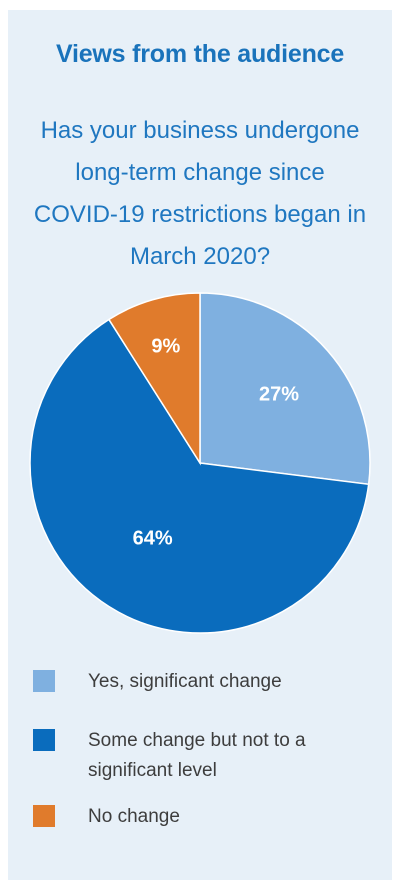 Image resolution: width=400 pixels, height=889 pixels. Describe the element at coordinates (200, 54) in the screenshot. I see `chart-title: Views from the audience` at that location.